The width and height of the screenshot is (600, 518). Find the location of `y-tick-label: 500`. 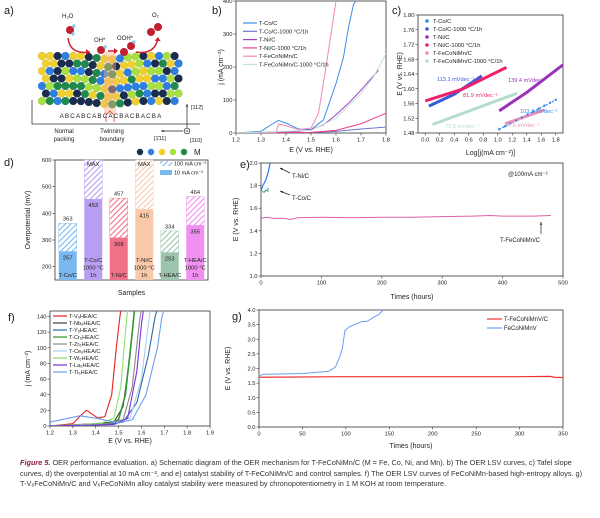

y-tick-label: 500 is located at coordinates (47, 188).